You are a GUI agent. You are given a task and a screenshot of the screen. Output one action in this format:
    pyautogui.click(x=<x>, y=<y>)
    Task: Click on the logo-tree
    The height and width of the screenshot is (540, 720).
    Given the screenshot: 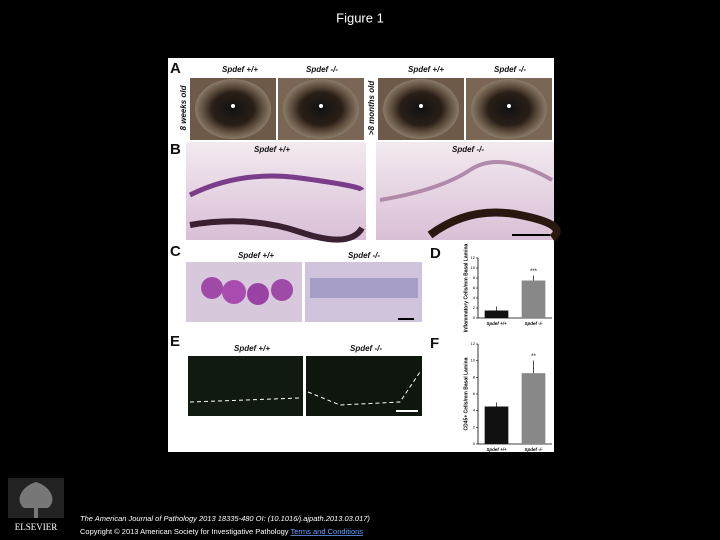 What is the action you would take?
    pyautogui.click(x=36, y=500)
    